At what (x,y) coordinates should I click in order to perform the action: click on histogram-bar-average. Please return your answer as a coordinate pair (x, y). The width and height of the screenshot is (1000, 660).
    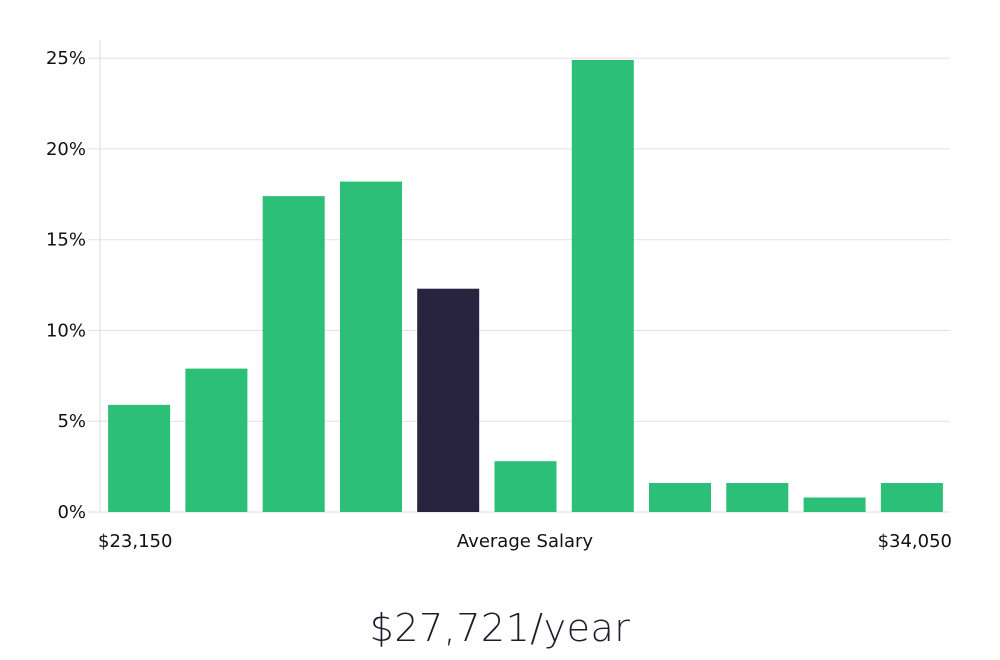
    Looking at the image, I should click on (448, 400).